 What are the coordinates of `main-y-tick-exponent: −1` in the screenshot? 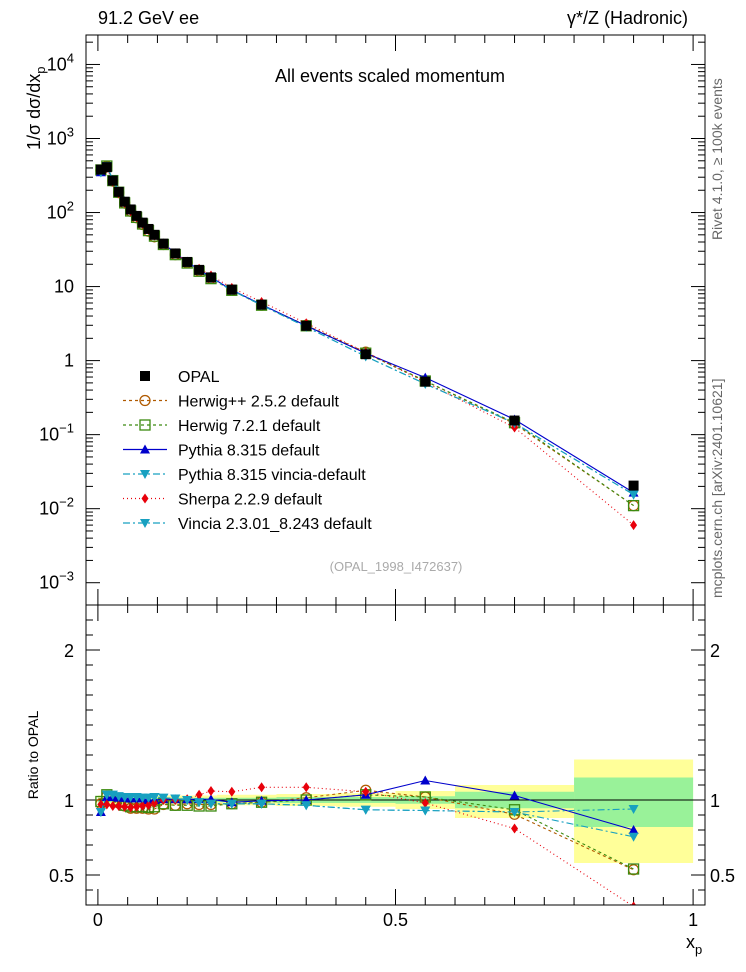 It's located at (66, 428).